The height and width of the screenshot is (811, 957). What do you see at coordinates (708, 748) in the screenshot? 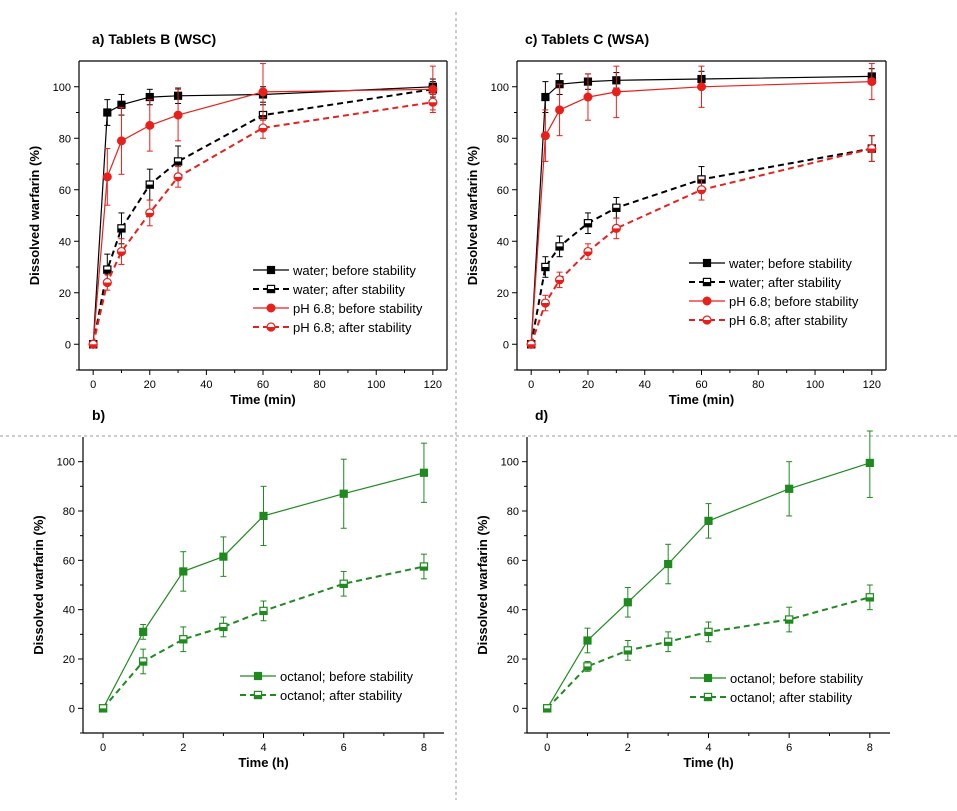
I see `x-tick-label: 4` at bounding box center [708, 748].